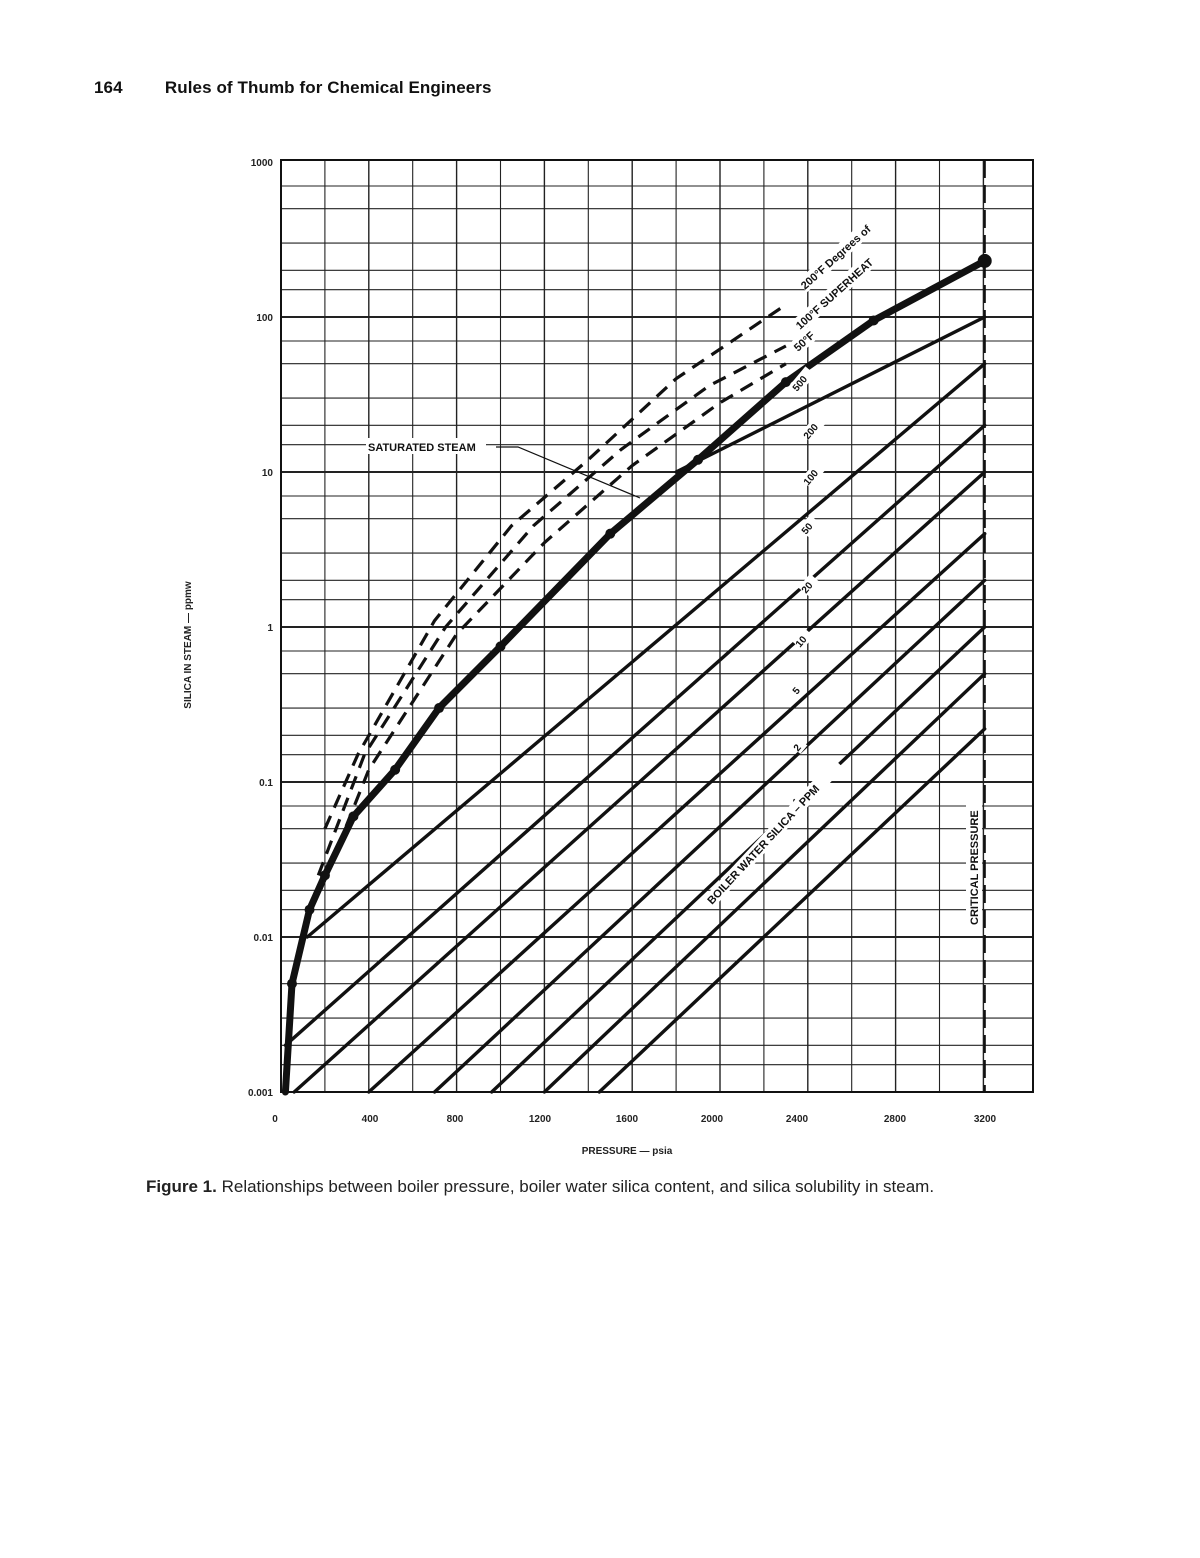  I want to click on superheat-100-label: 100°F SUPERHEAT, so click(835, 295).